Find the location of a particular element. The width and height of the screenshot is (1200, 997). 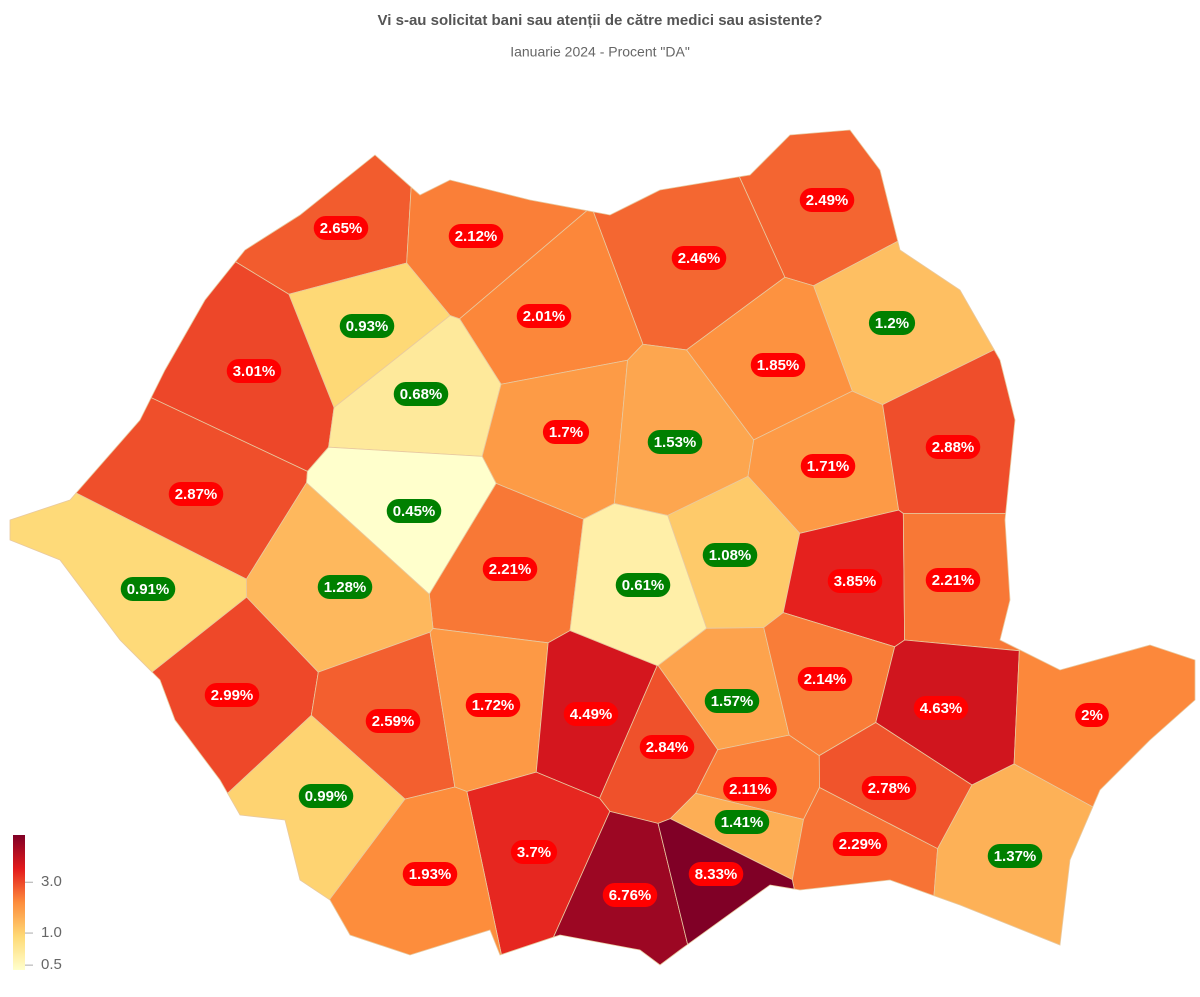

value-label: 0.45% is located at coordinates (414, 511).